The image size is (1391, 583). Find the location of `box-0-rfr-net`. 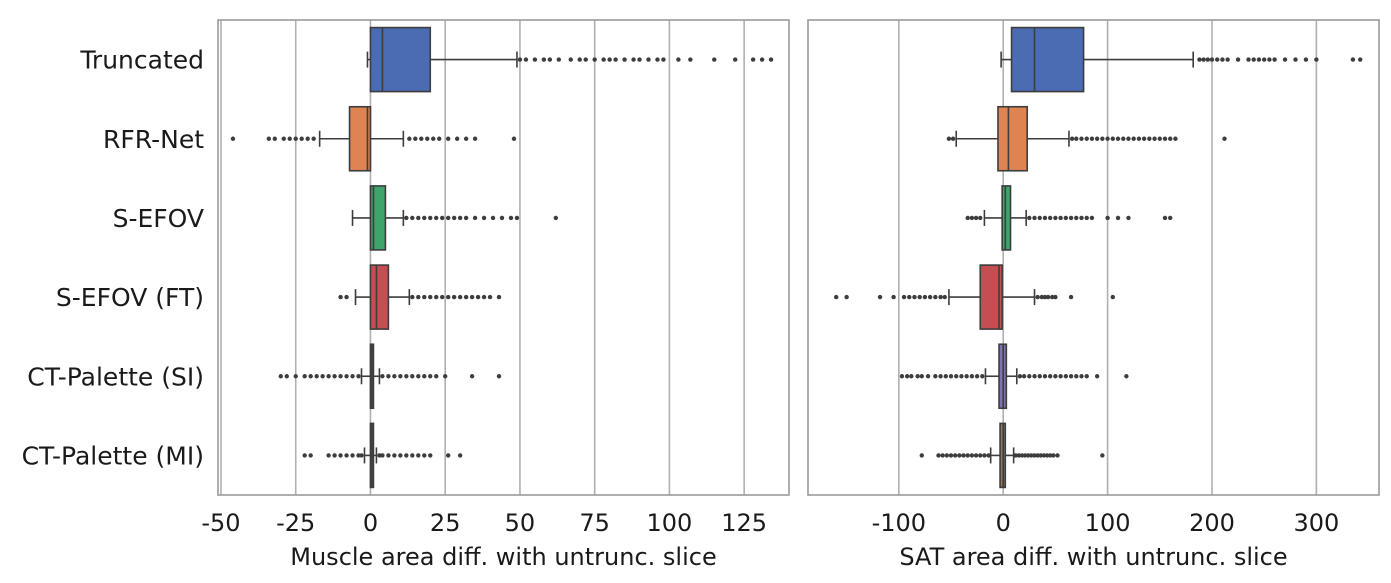

box-0-rfr-net is located at coordinates (360, 138).